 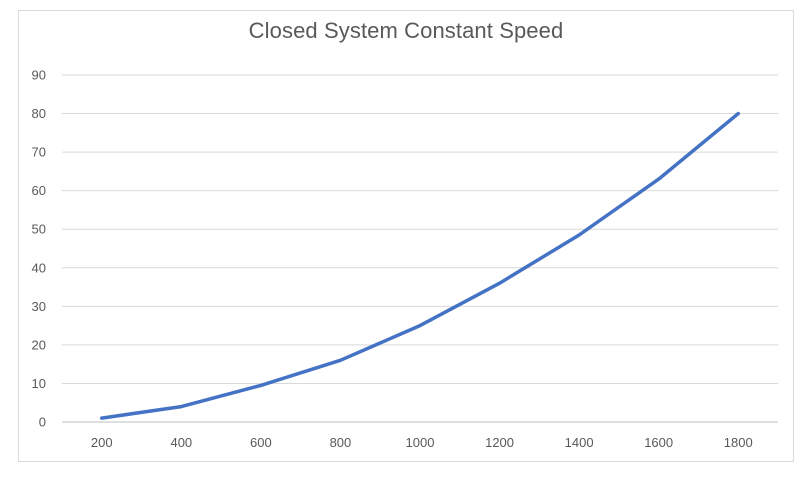 I want to click on x-axis-tick-labels: 200 400 600 800 1000 1200 1400 1600 1800, so click(x=422, y=442).